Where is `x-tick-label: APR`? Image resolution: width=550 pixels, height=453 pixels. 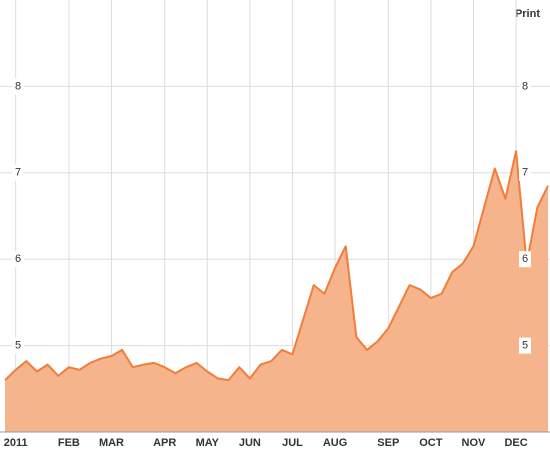 x-tick-label: APR is located at coordinates (164, 443).